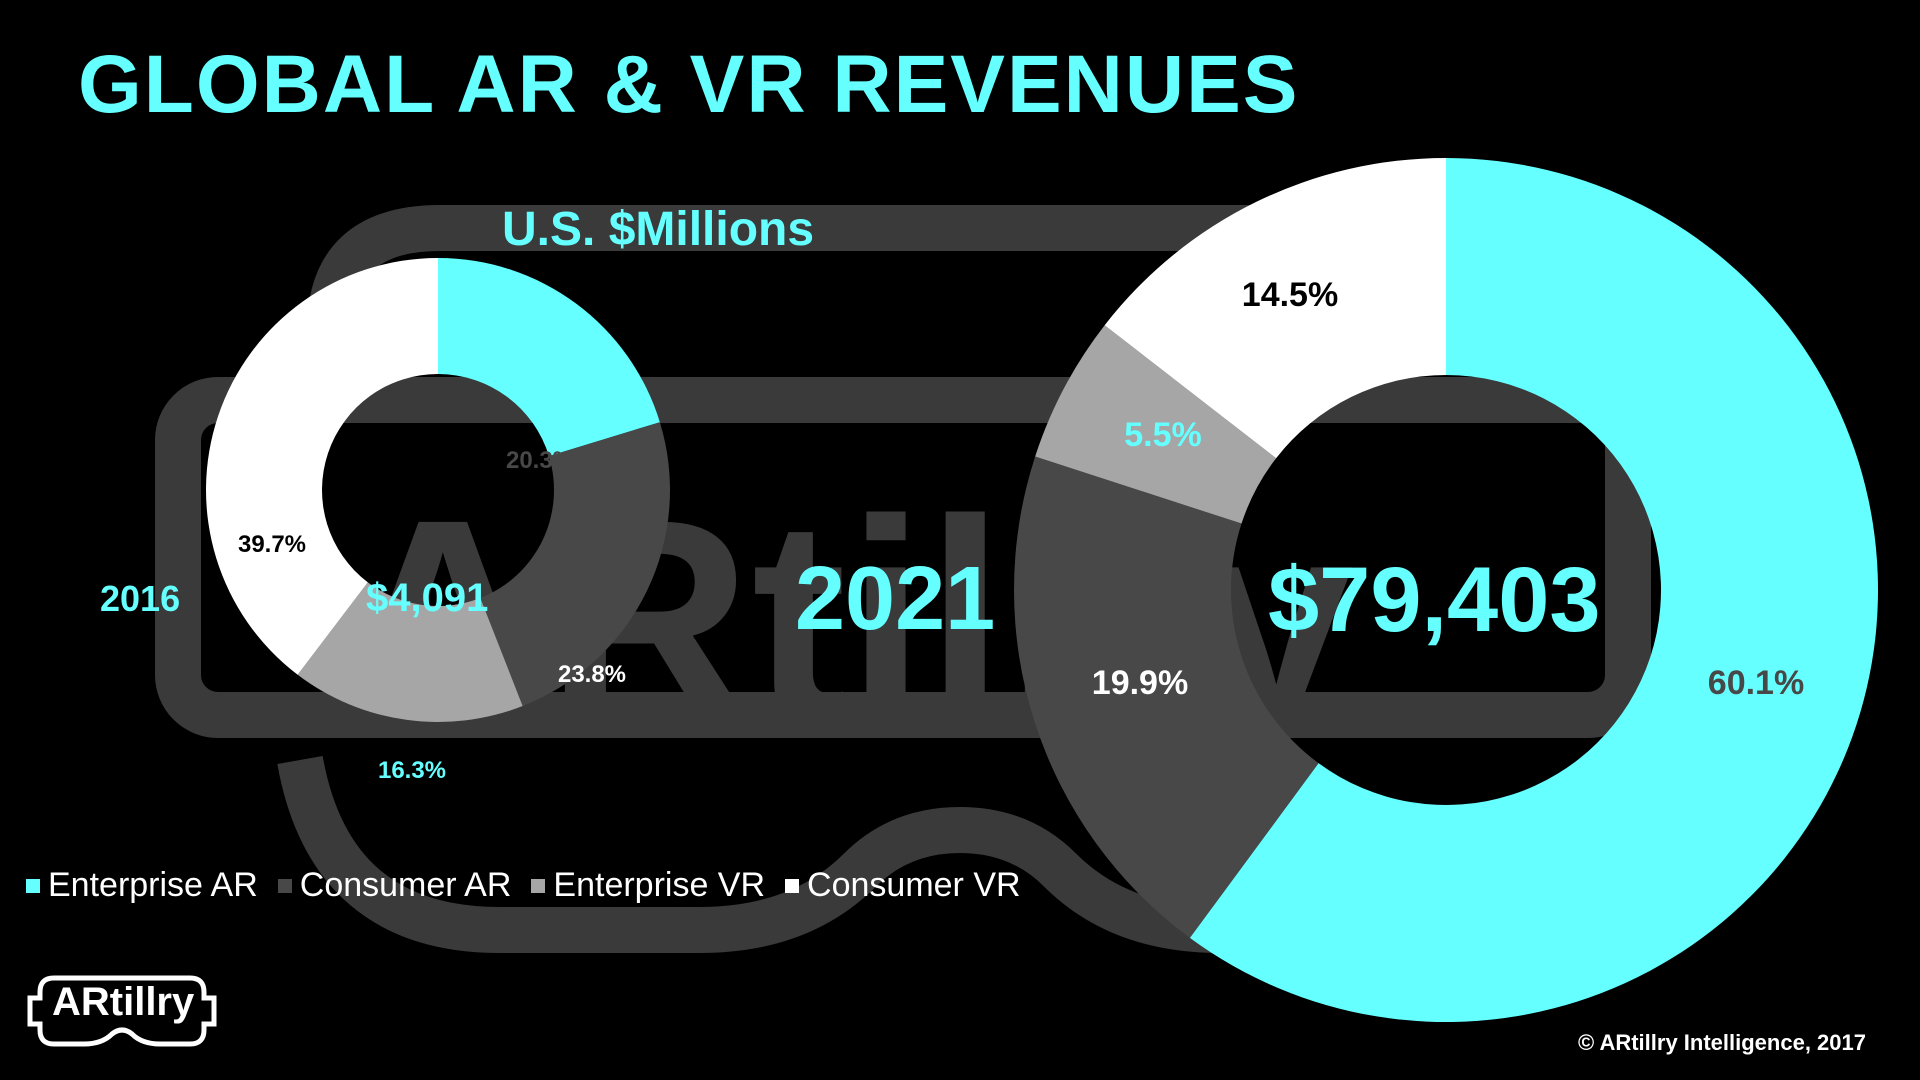 The width and height of the screenshot is (1920, 1080). Describe the element at coordinates (153, 885) in the screenshot. I see `legend-label: Enterprise AR` at that location.